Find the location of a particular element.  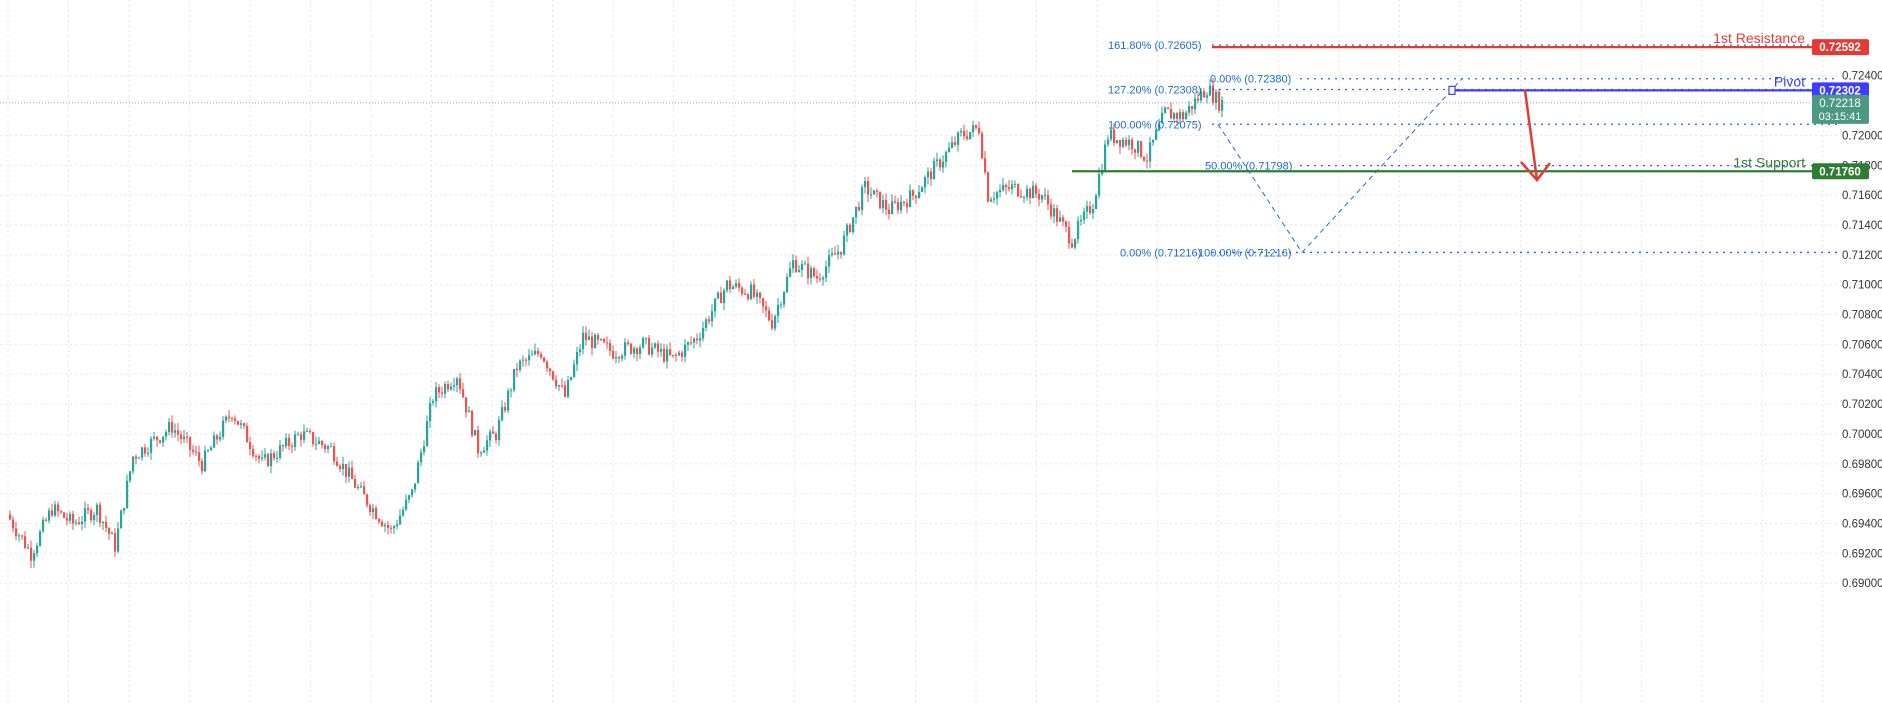

fib-label-ext-0: 0.00% (0.71216) is located at coordinates (1160, 253).